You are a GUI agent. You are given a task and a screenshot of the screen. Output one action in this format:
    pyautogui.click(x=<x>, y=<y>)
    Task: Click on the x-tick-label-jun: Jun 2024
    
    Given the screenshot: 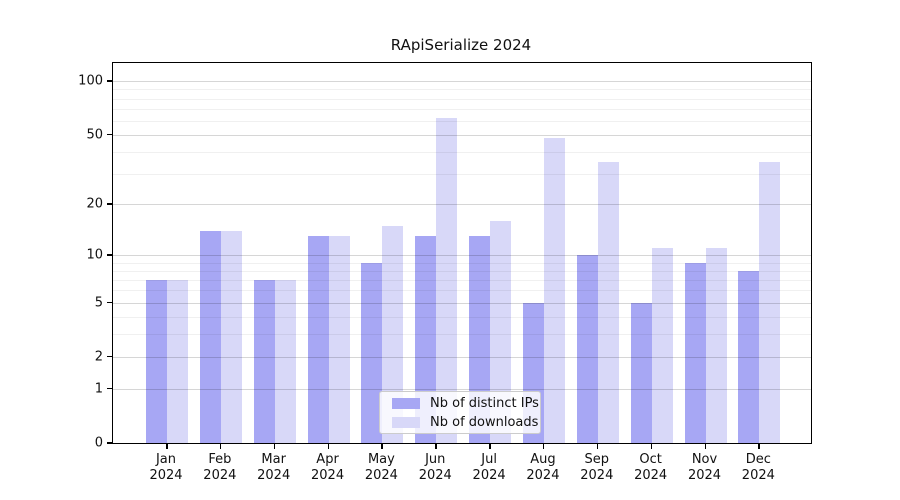 What is the action you would take?
    pyautogui.click(x=435, y=468)
    